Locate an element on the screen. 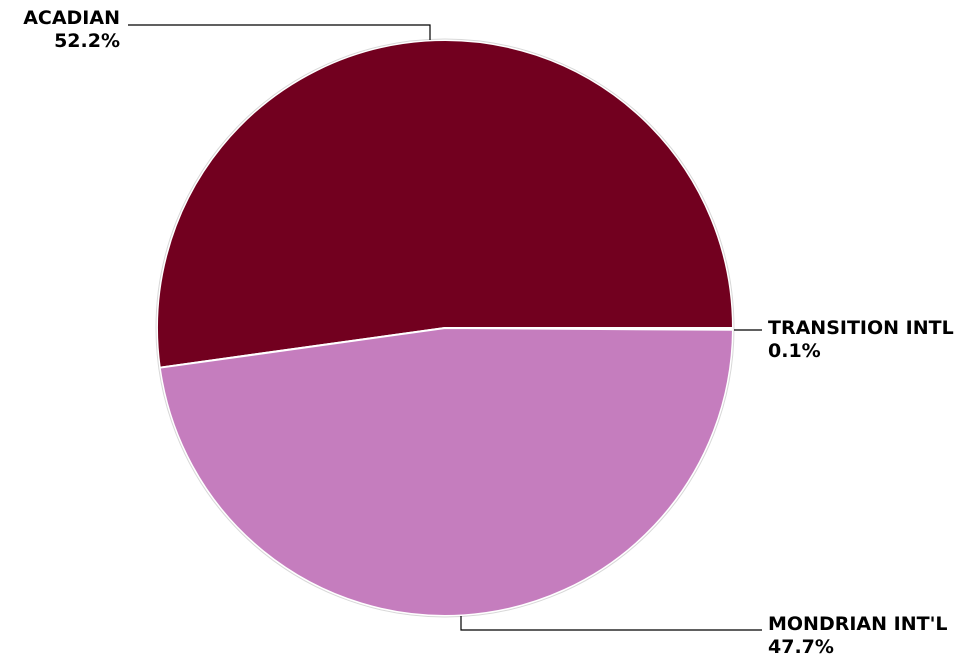  slice-label-acadian-value: 52.2% is located at coordinates (87, 41).